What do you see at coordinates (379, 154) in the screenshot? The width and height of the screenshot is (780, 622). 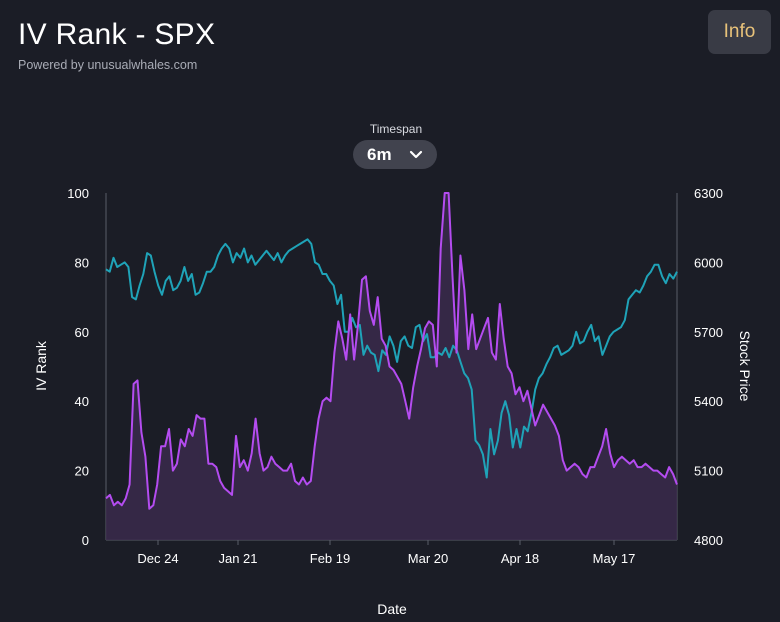 I see `timespan-value: 6m` at bounding box center [379, 154].